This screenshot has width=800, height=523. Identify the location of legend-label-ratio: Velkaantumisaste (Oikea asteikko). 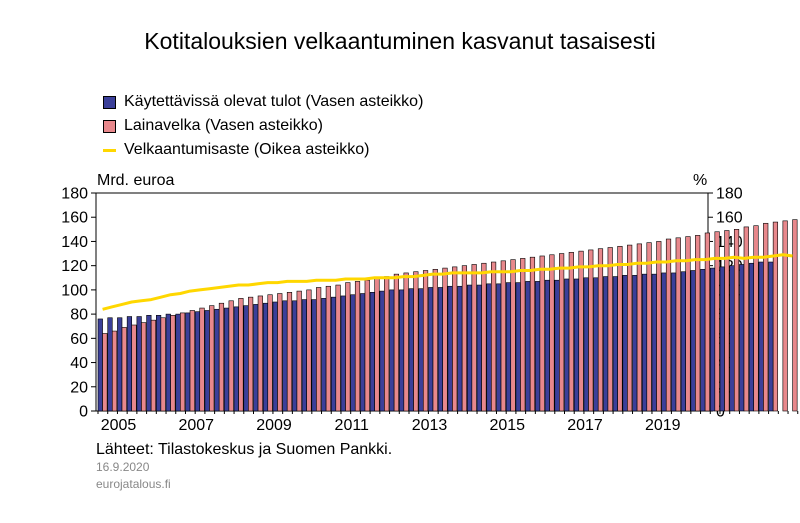
(247, 149).